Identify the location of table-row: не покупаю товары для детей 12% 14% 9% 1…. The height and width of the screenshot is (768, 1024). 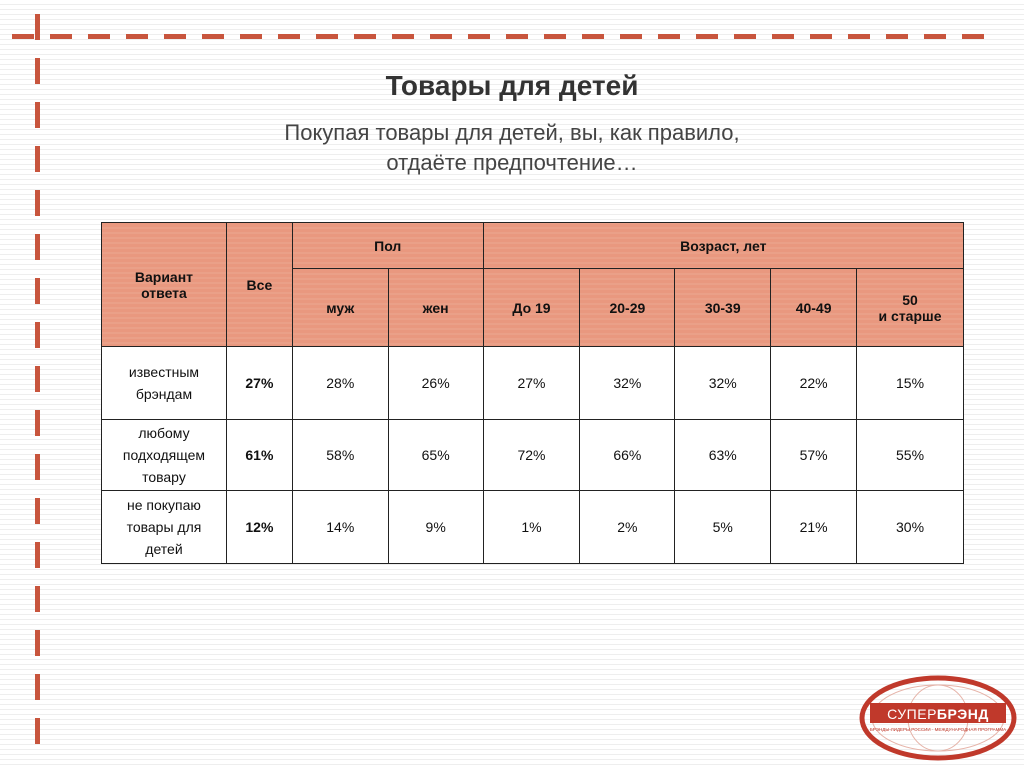
(532, 527).